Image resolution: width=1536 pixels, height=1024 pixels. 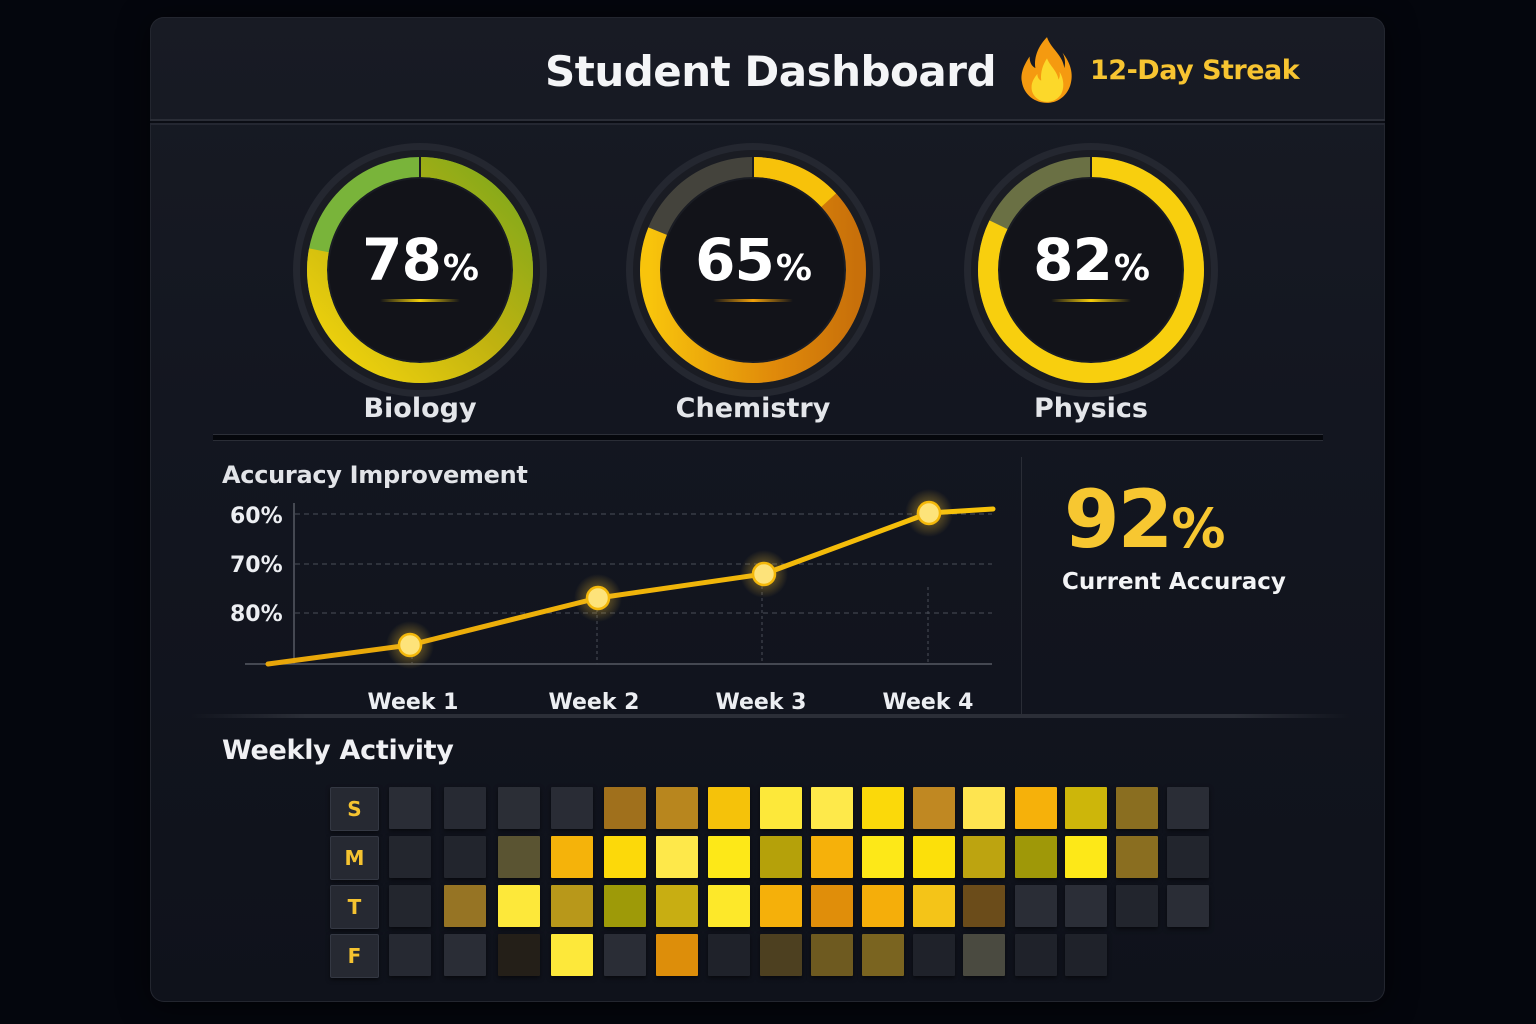 I want to click on accuracy-chart: Accuracy Improvement, so click(x=585, y=582).